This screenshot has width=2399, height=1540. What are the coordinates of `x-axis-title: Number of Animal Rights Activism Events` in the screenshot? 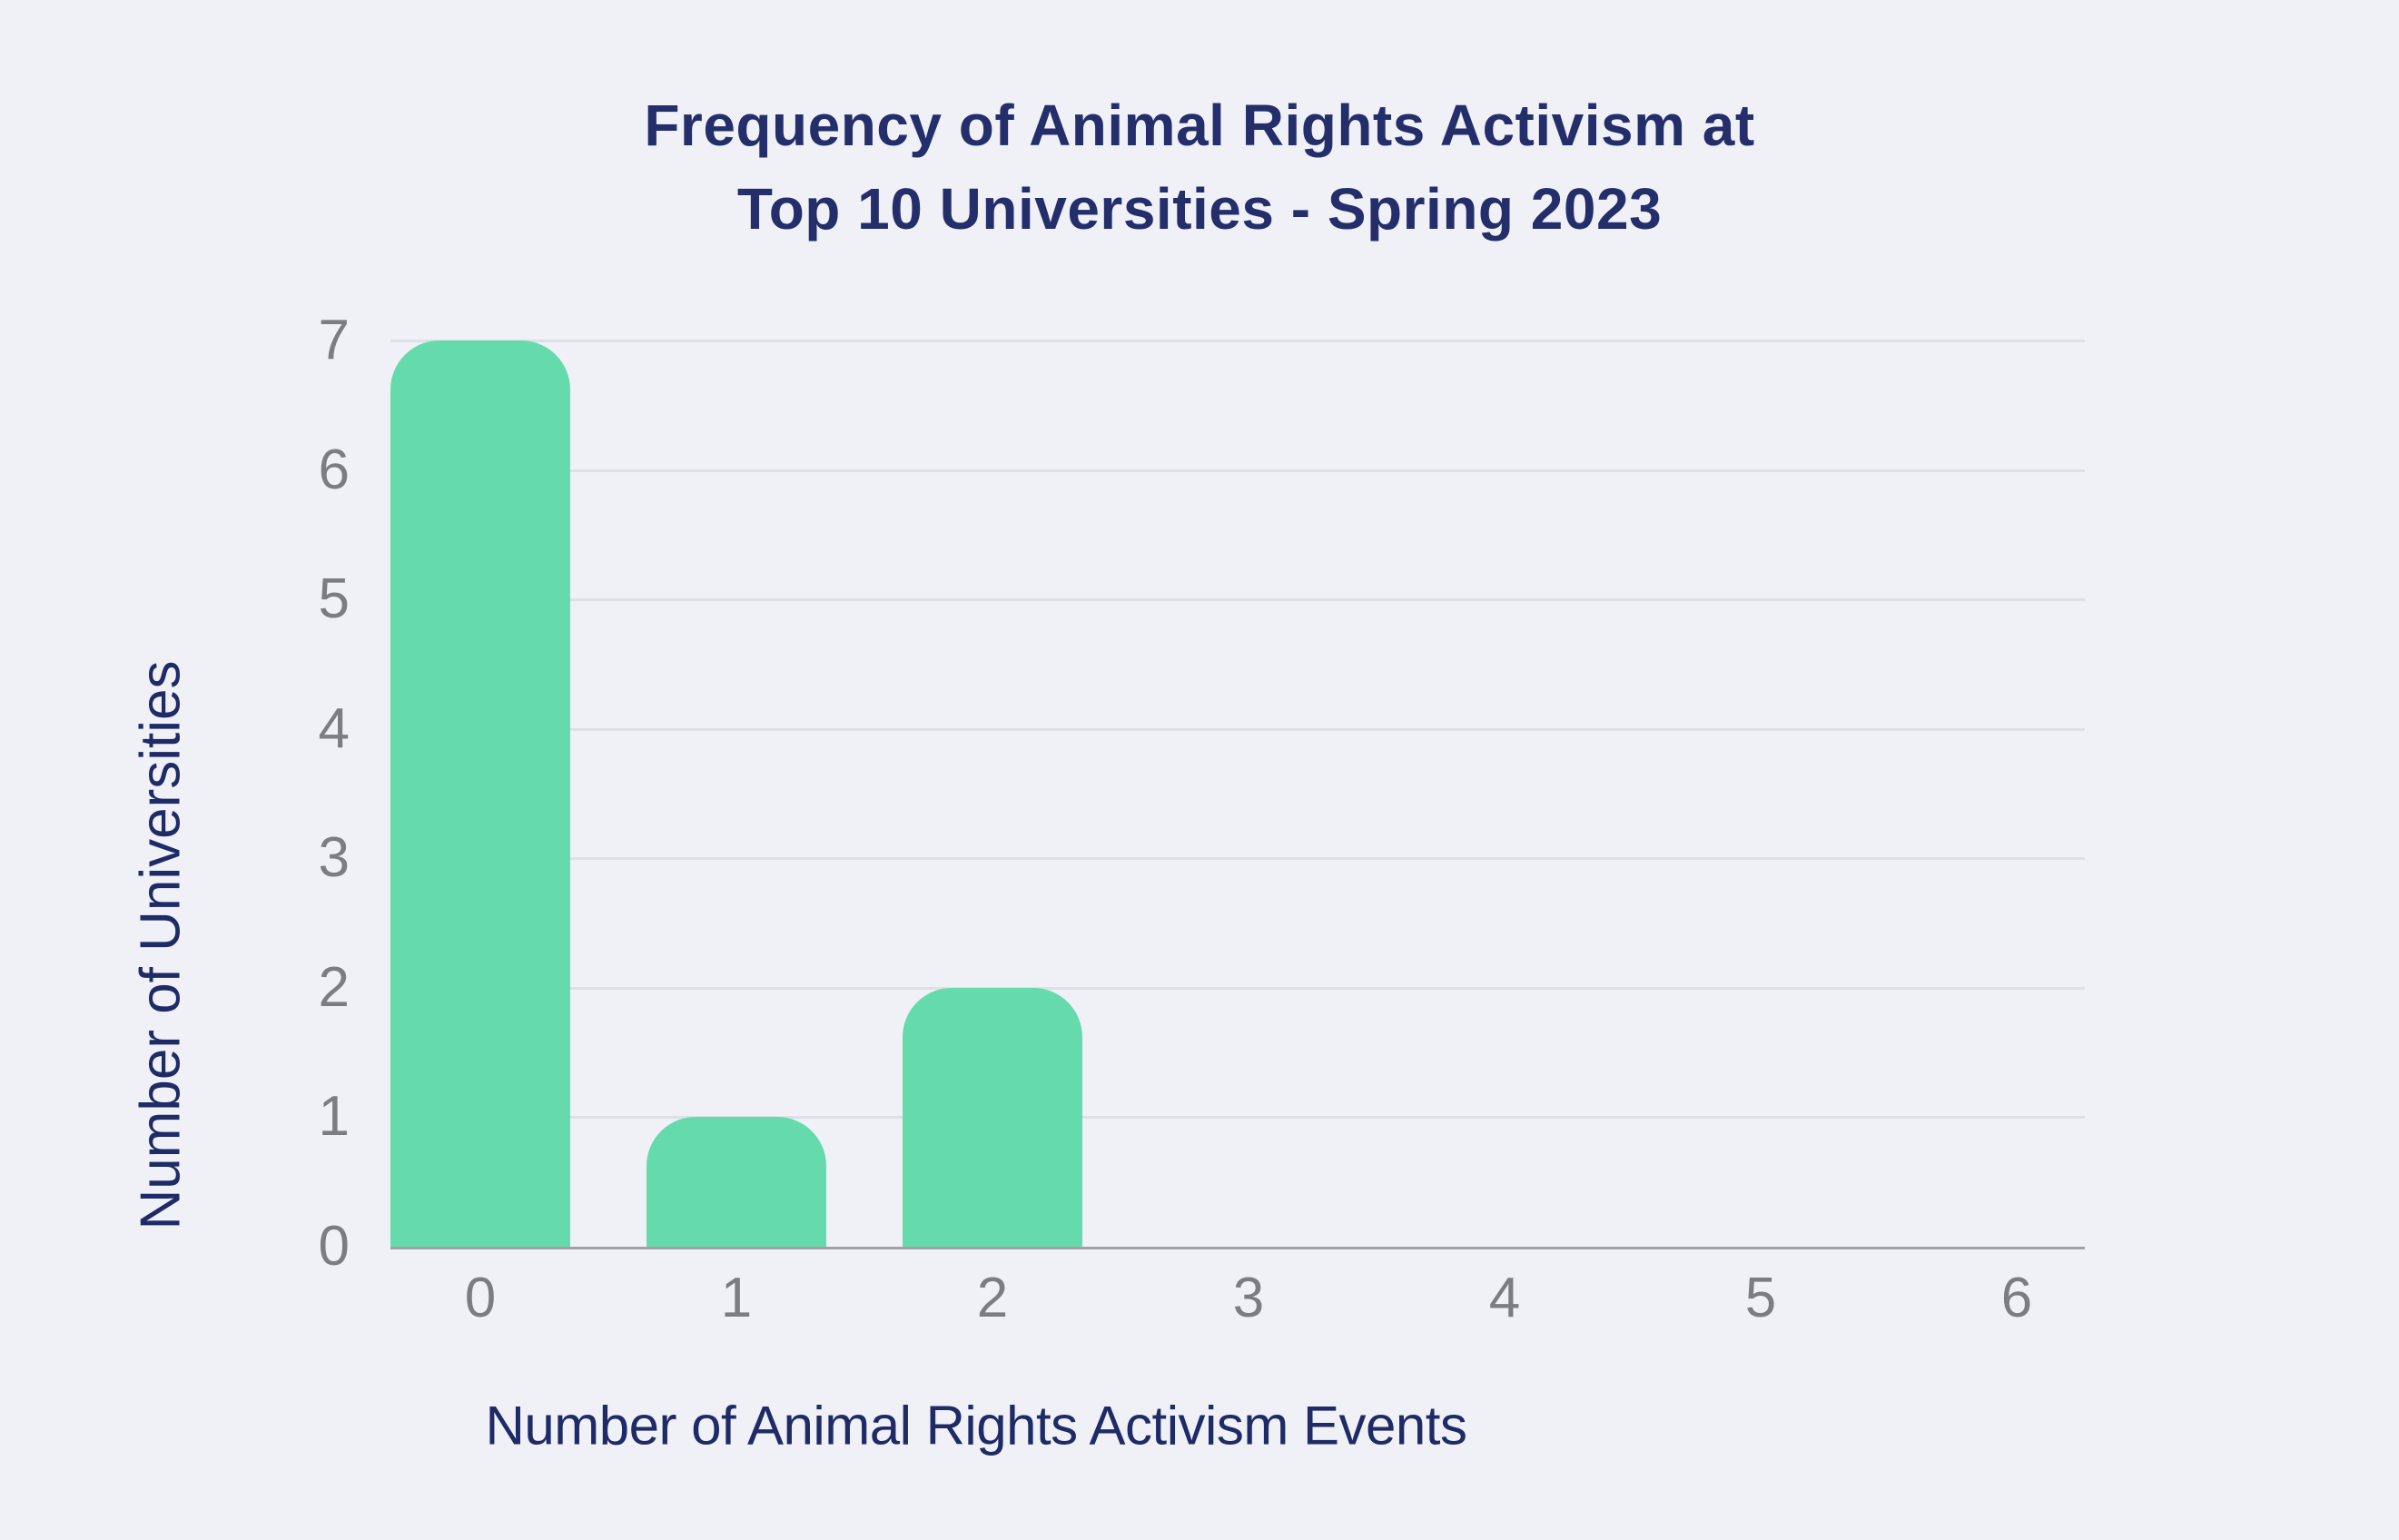 It's located at (976, 1425).